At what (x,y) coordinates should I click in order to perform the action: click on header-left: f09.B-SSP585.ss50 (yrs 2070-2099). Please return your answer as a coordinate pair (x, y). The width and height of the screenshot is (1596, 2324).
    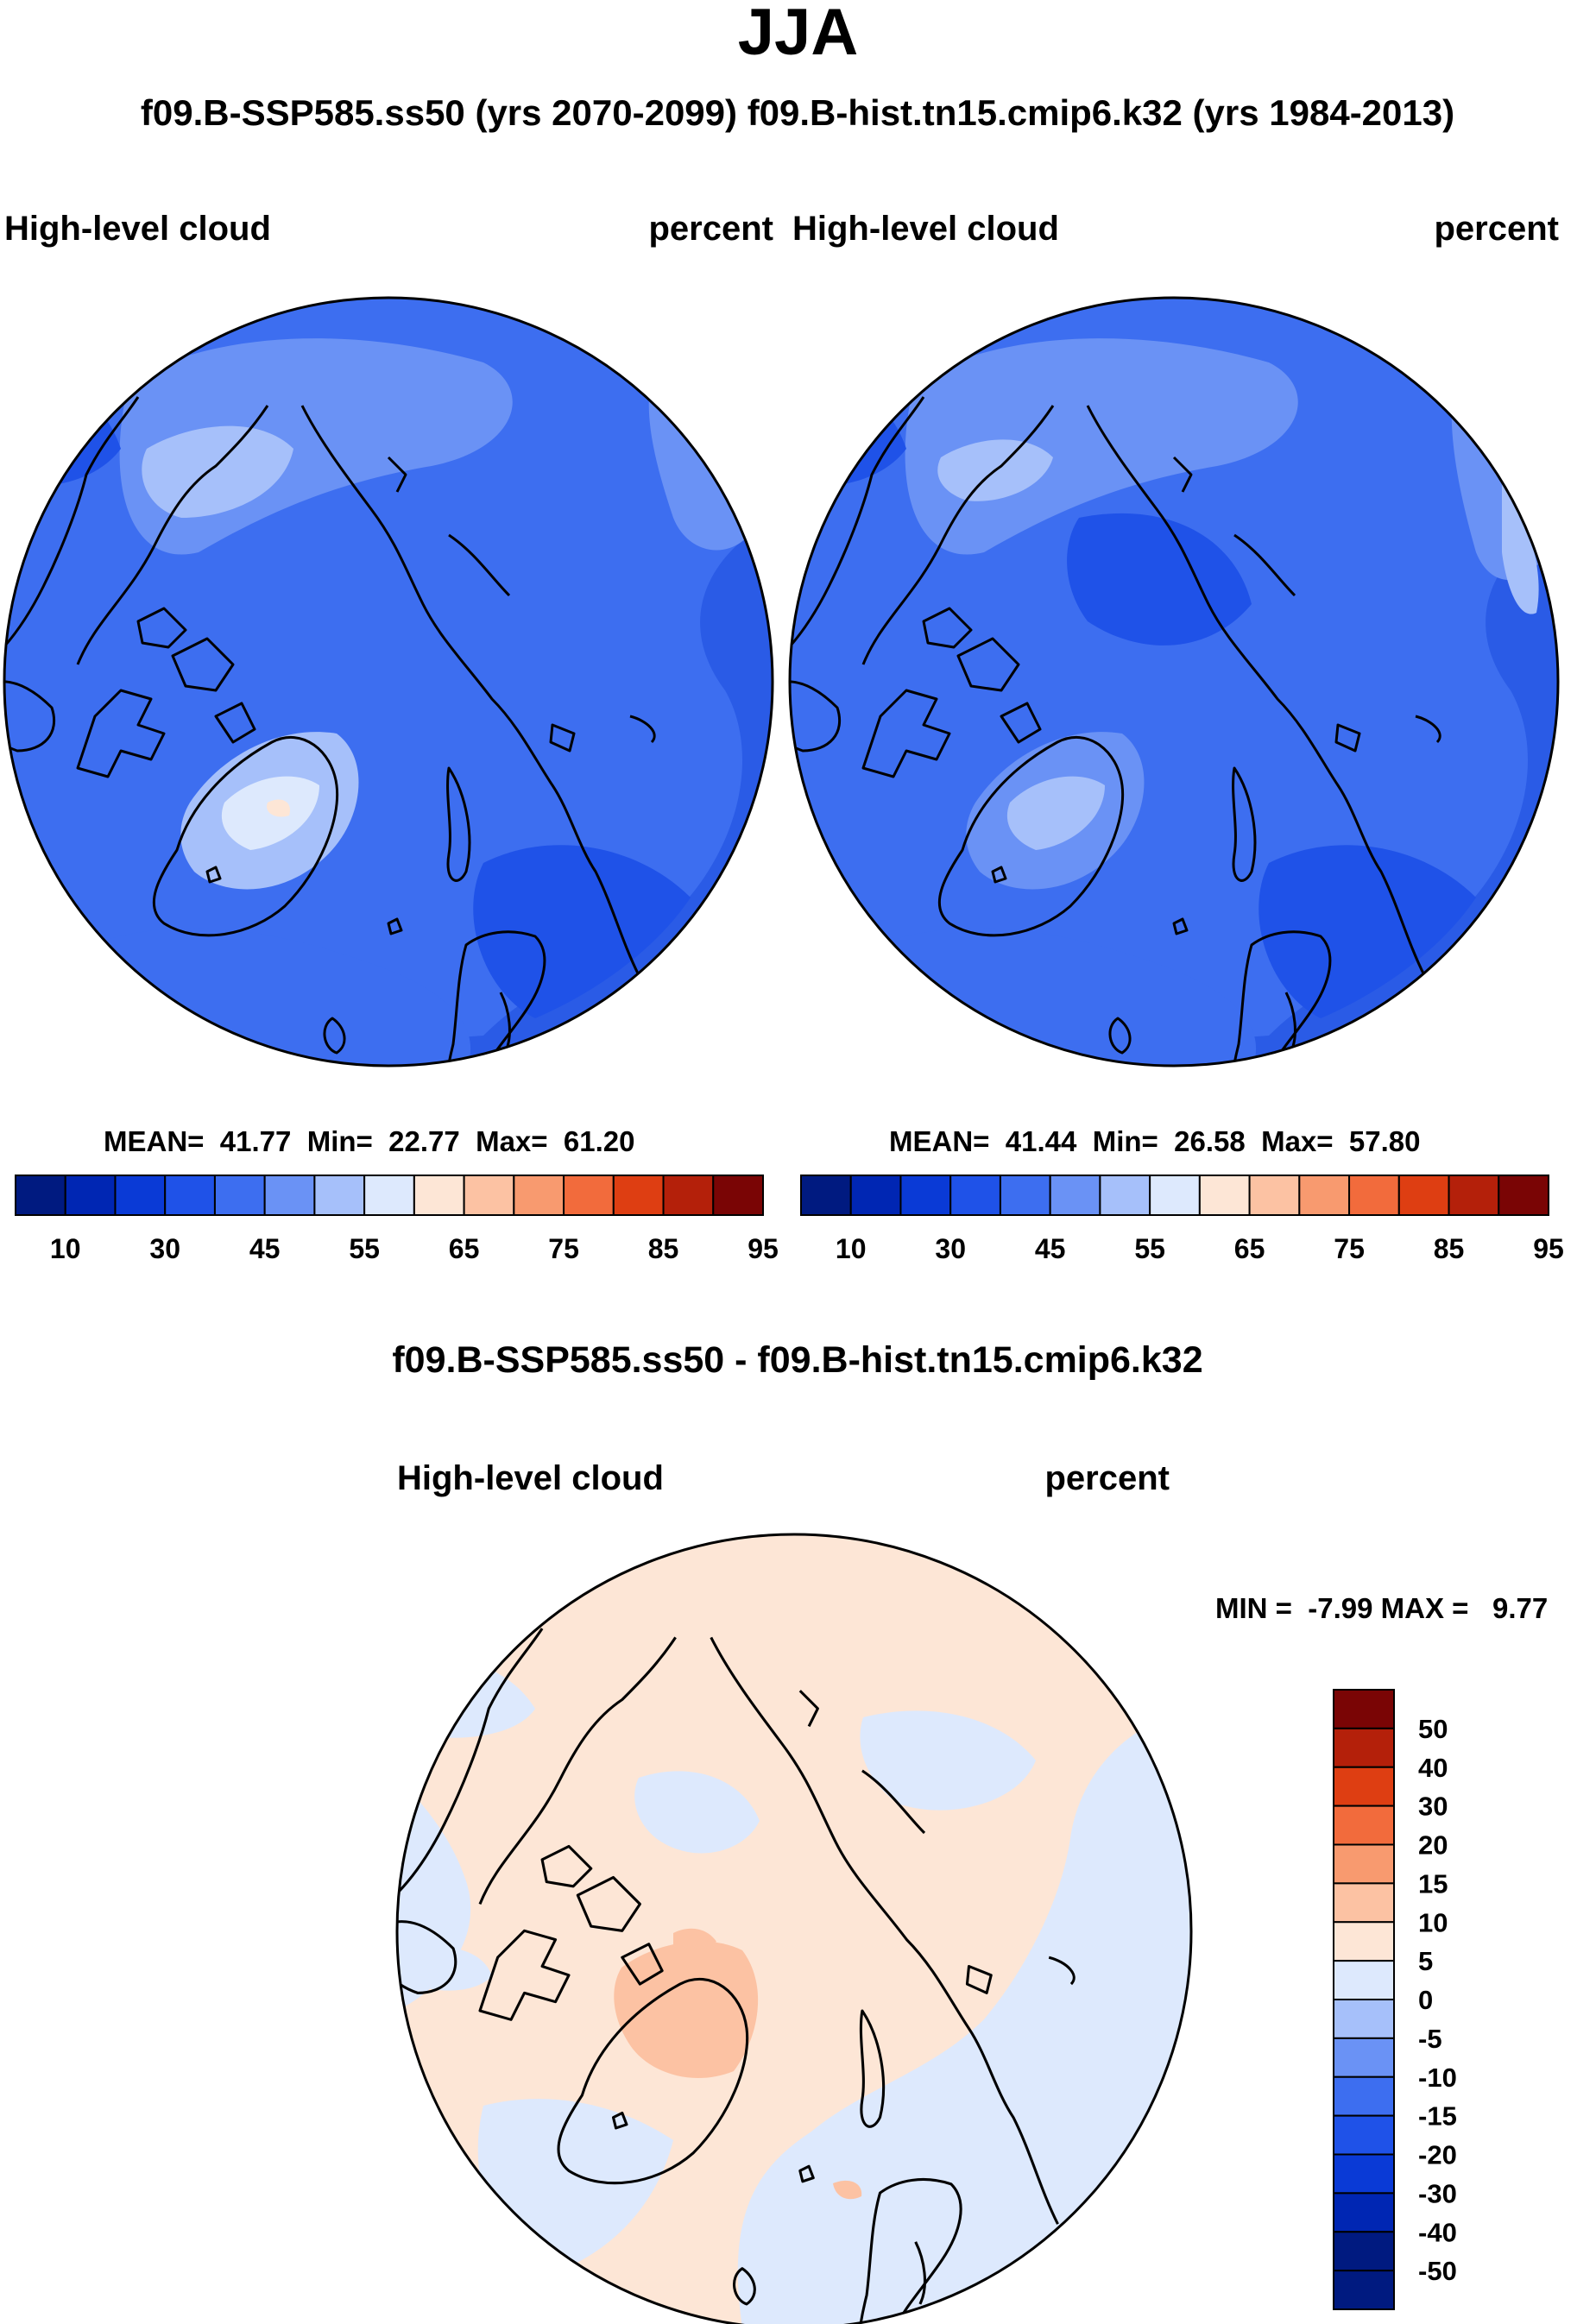
    Looking at the image, I should click on (439, 112).